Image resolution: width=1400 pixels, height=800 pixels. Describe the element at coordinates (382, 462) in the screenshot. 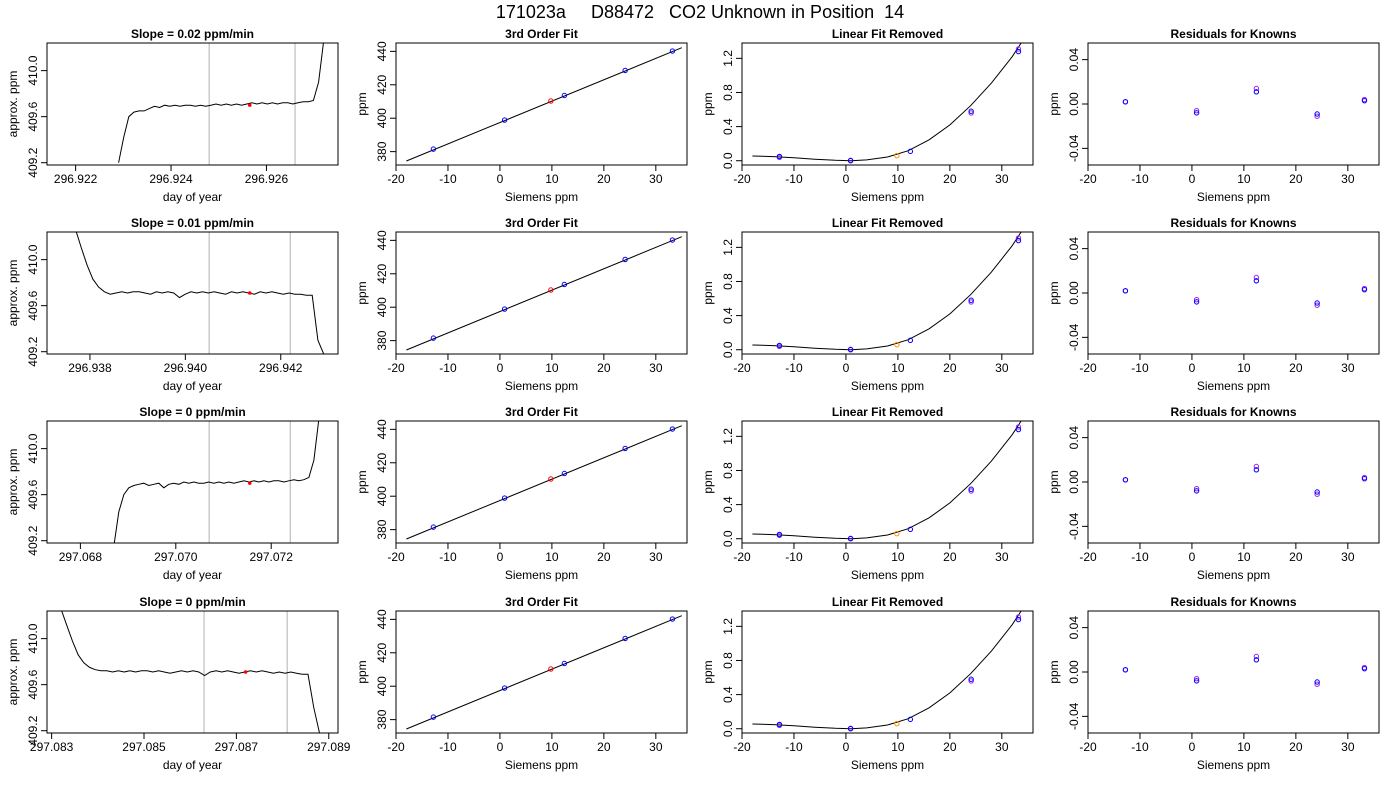

I see `y-tick-label: 420` at that location.